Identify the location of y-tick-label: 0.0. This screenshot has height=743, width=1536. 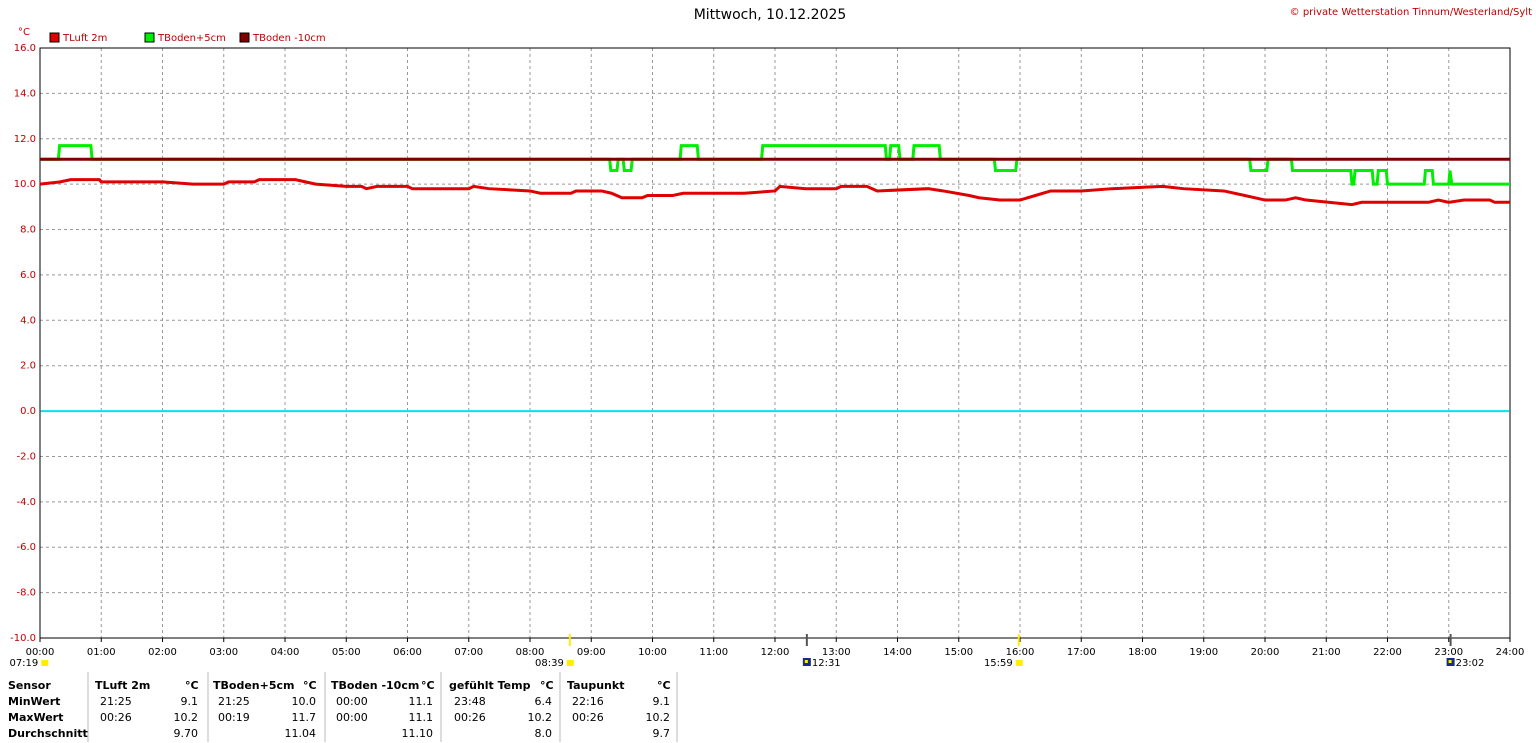
(28, 411).